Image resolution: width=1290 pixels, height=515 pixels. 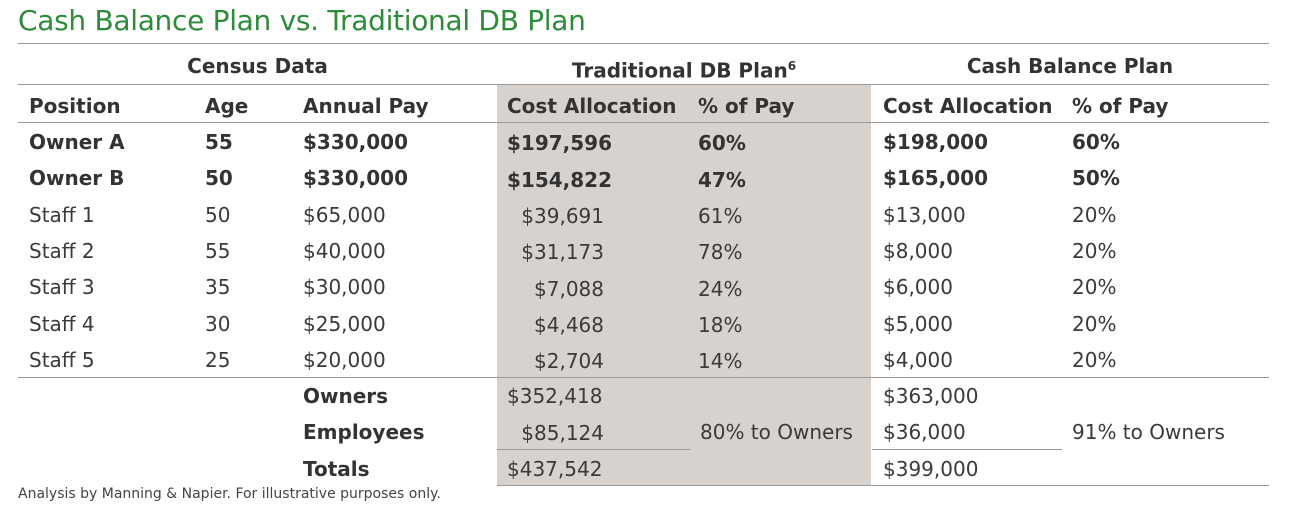 I want to click on cell-cb-cost: $4,000, so click(x=918, y=360).